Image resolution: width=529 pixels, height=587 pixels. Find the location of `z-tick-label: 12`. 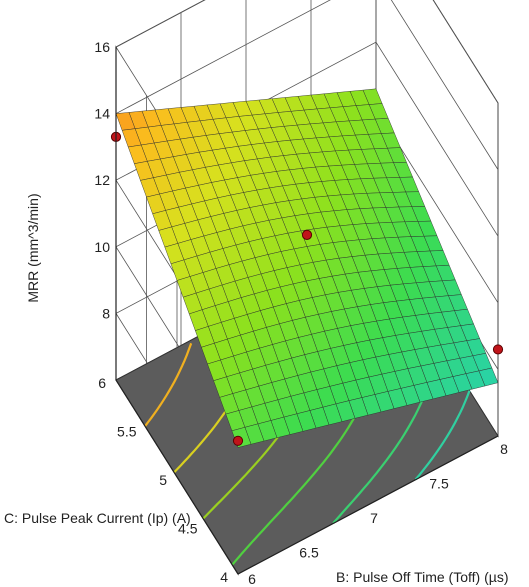

z-tick-label: 12 is located at coordinates (102, 180).